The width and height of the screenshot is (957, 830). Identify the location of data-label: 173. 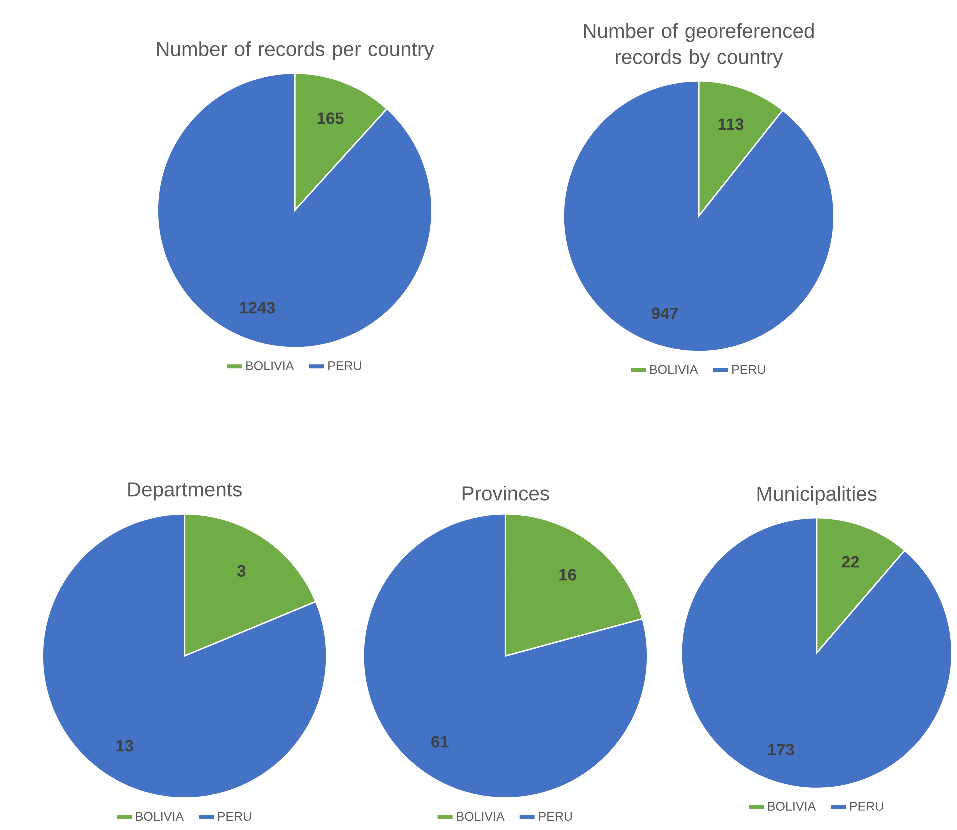
(781, 750).